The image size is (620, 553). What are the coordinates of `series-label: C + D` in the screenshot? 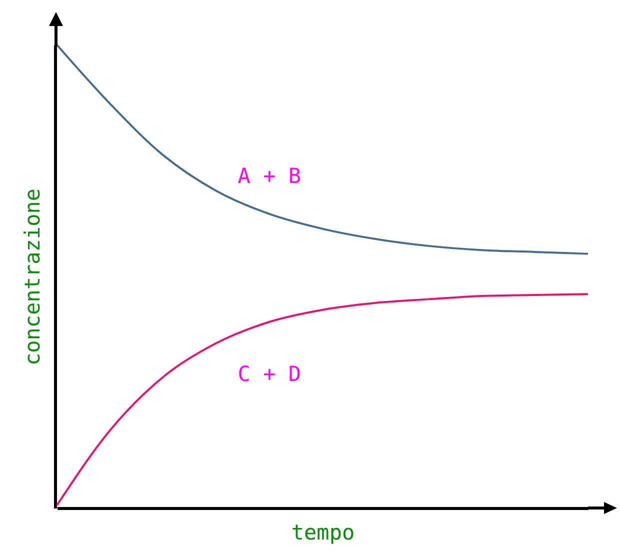 It's located at (270, 374).